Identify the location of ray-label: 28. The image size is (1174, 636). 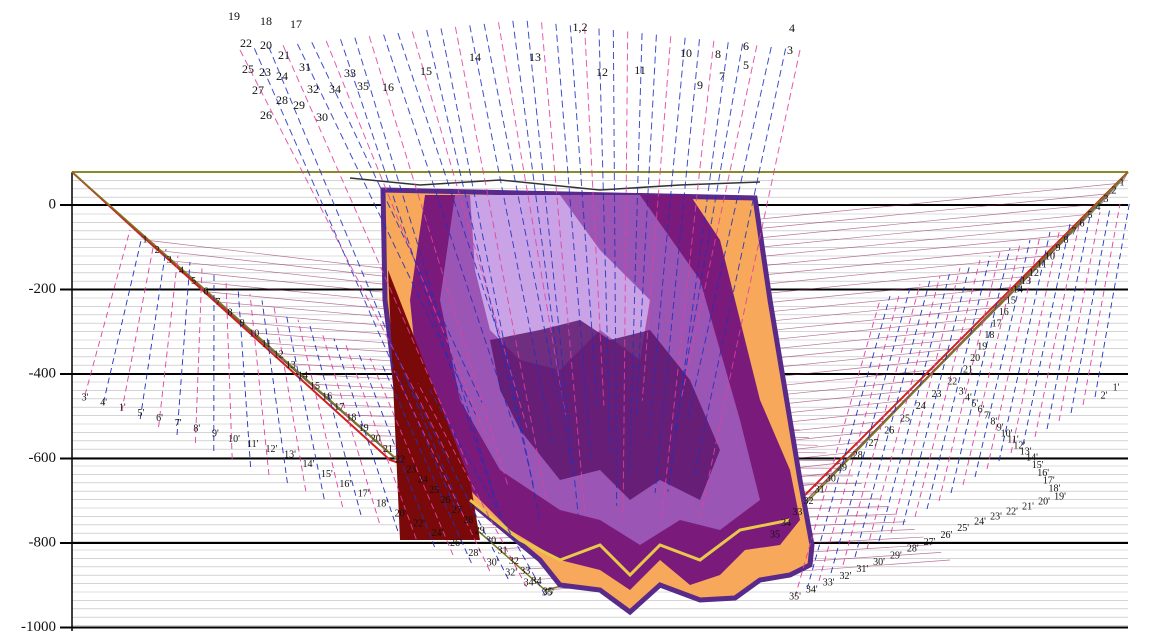
(282, 100).